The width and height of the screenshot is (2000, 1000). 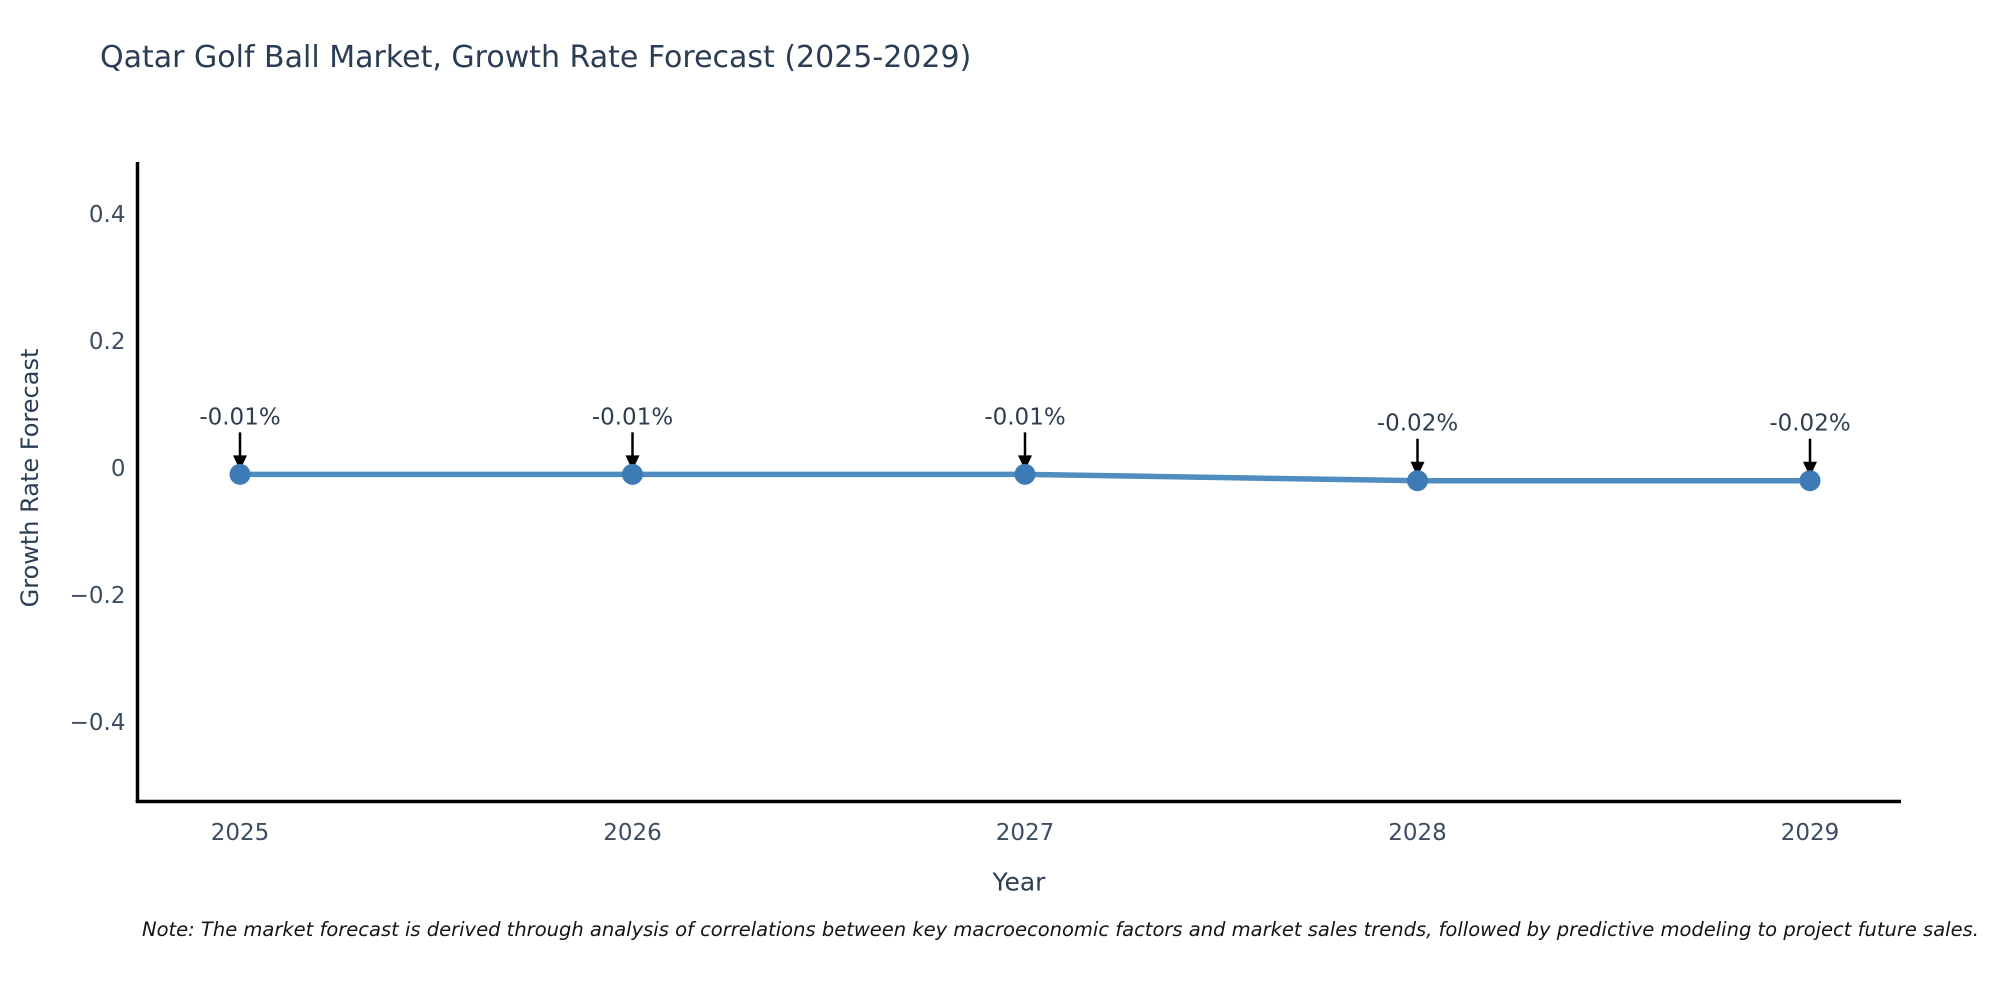 What do you see at coordinates (98, 723) in the screenshot?
I see `y-tick-label: −0.4` at bounding box center [98, 723].